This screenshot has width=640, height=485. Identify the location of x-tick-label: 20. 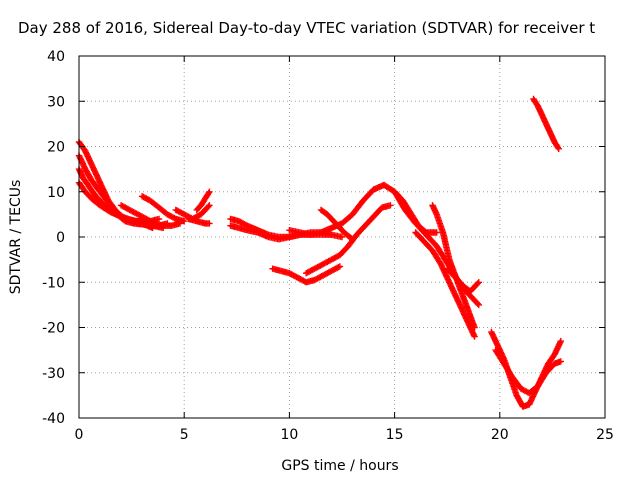
(500, 435).